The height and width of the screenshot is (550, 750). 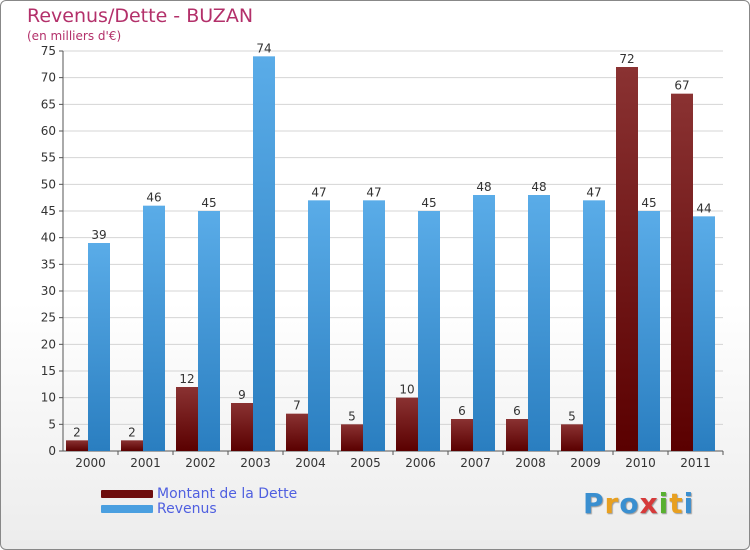 What do you see at coordinates (530, 463) in the screenshot?
I see `x-tick-label: 2008` at bounding box center [530, 463].